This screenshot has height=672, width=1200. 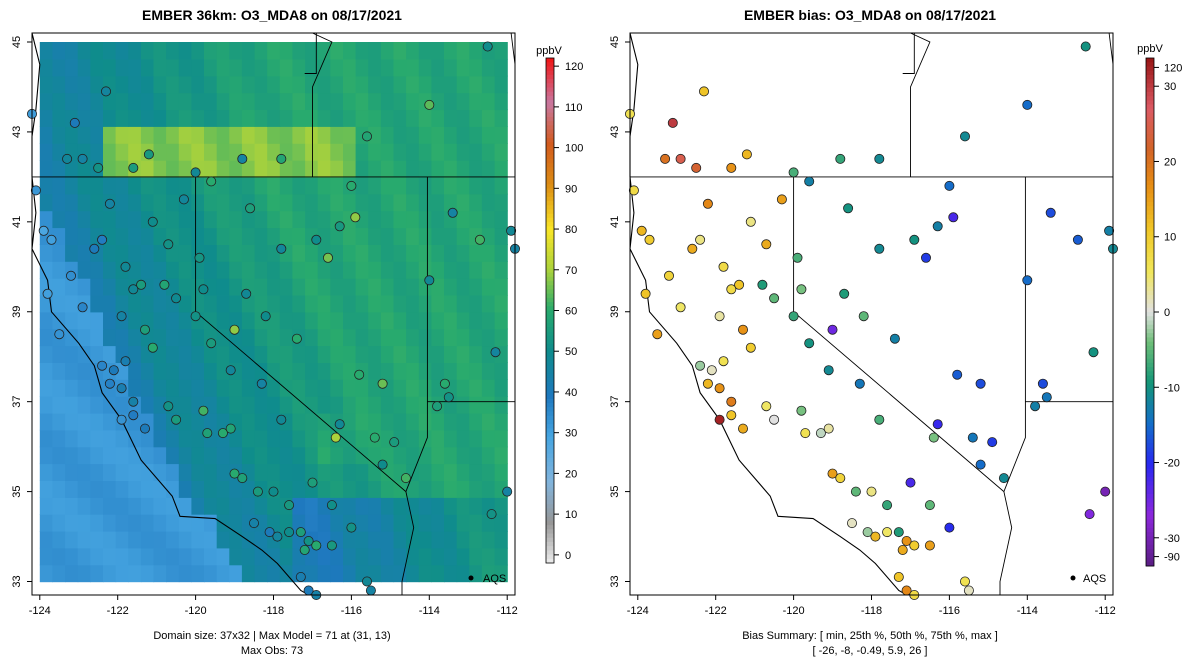 What do you see at coordinates (615, 42) in the screenshot?
I see `y-tick-label: 45` at bounding box center [615, 42].